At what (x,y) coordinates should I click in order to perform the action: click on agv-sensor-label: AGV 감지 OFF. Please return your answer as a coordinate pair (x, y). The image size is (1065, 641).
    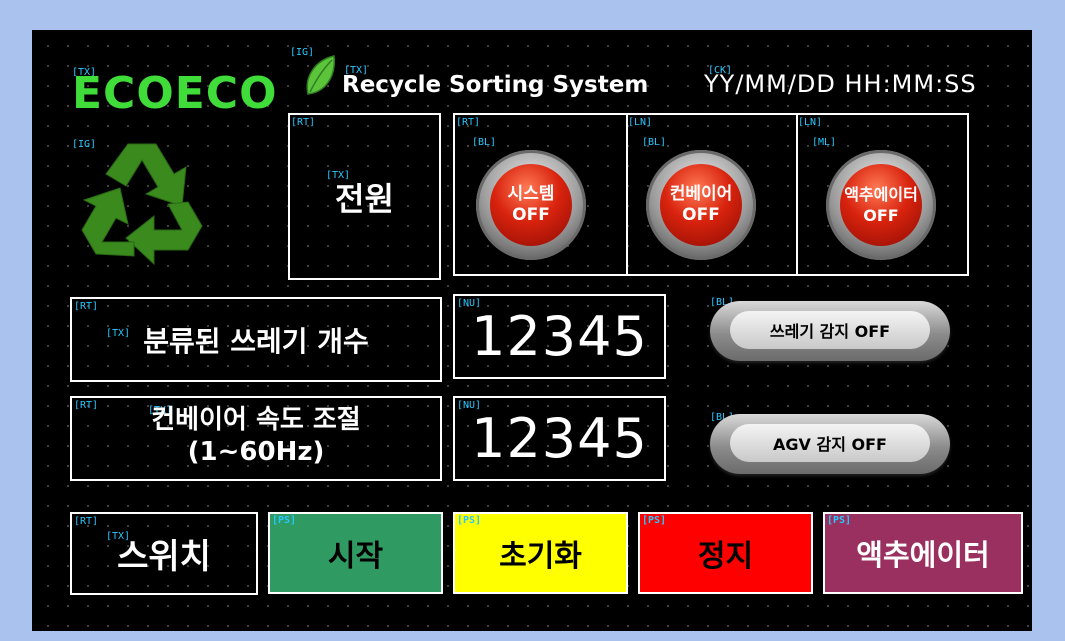
    Looking at the image, I should click on (830, 443).